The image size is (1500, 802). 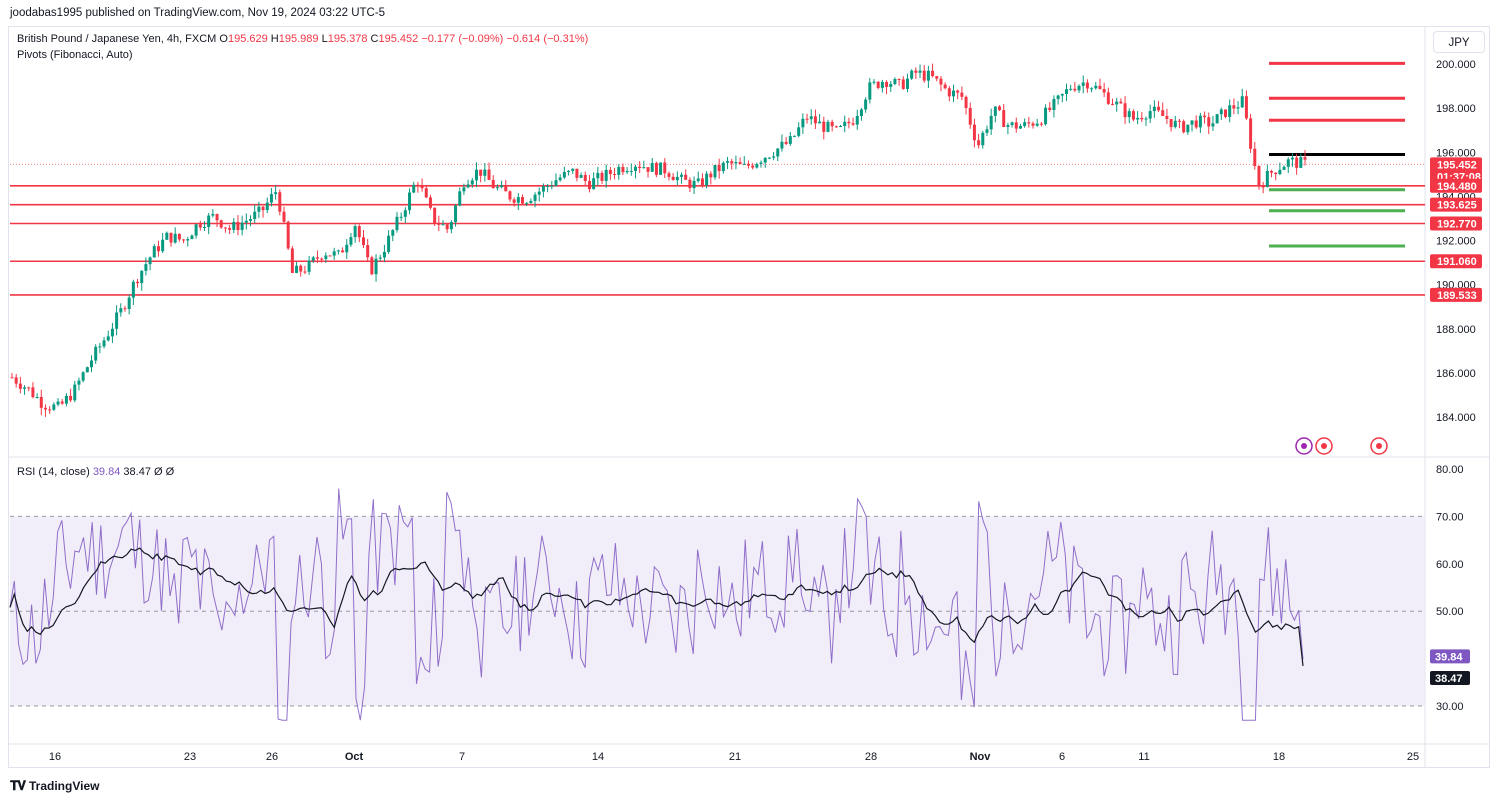 I want to click on time-axis-label: 7, so click(x=462, y=757).